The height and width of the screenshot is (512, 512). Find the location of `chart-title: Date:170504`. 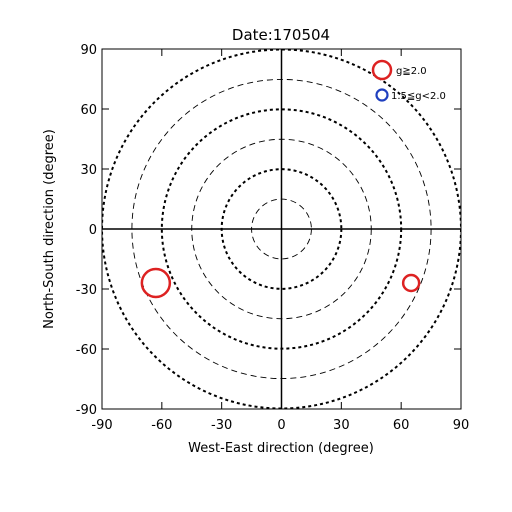

chart-title: Date:170504 is located at coordinates (281, 35).